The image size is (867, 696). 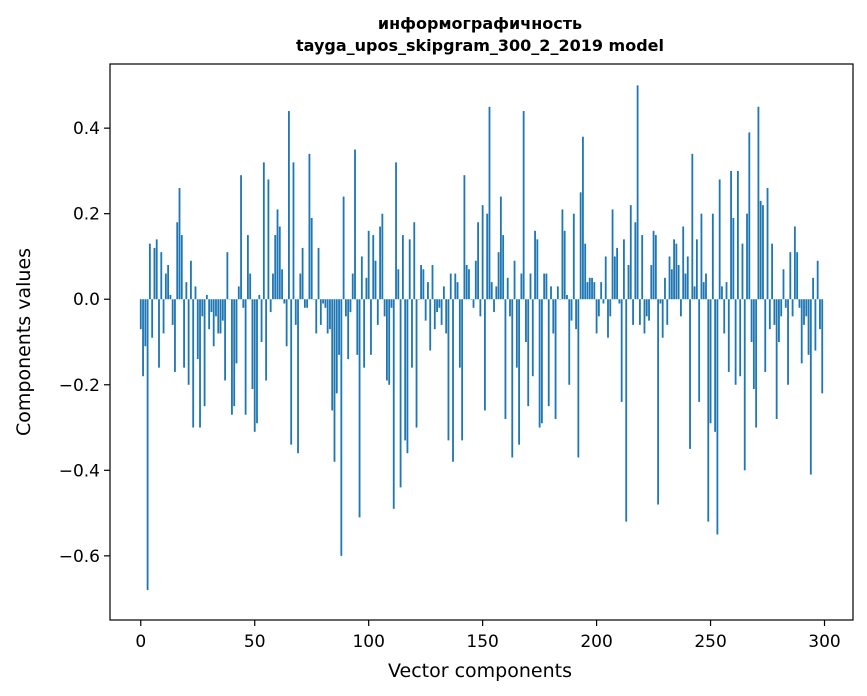 I want to click on x-tick-label: 100, so click(x=368, y=642).